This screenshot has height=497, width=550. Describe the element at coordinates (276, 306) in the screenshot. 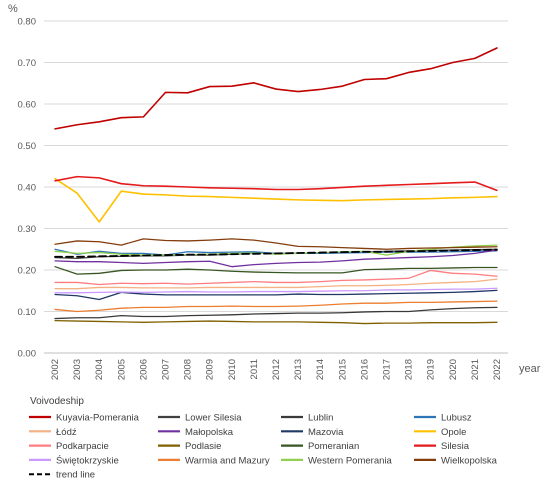

I see `series-line-warmia-and-mazury` at that location.